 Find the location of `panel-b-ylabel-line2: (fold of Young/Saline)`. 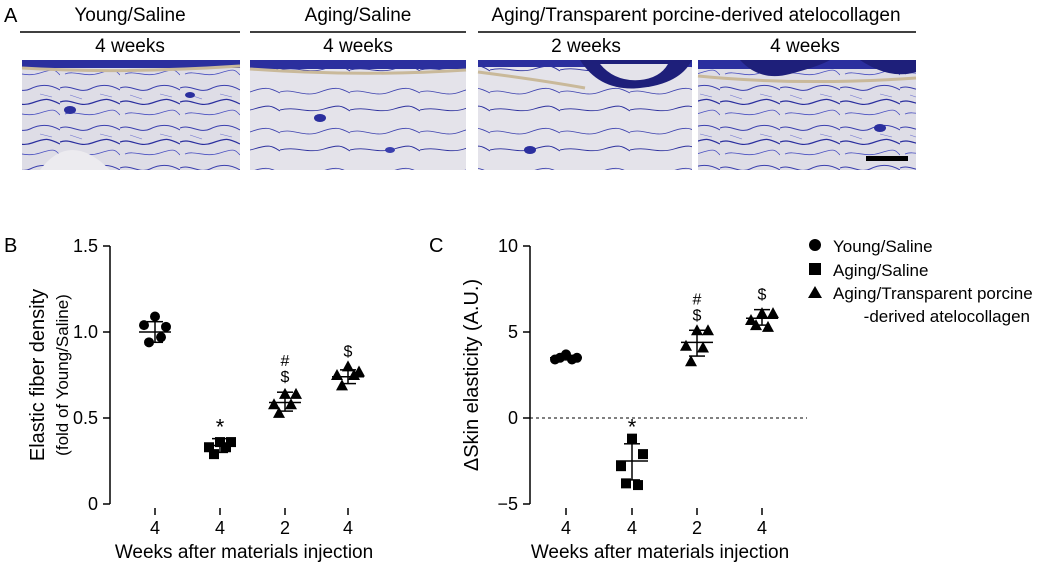

panel-b-ylabel-line2: (fold of Young/Saline) is located at coordinates (62, 375).